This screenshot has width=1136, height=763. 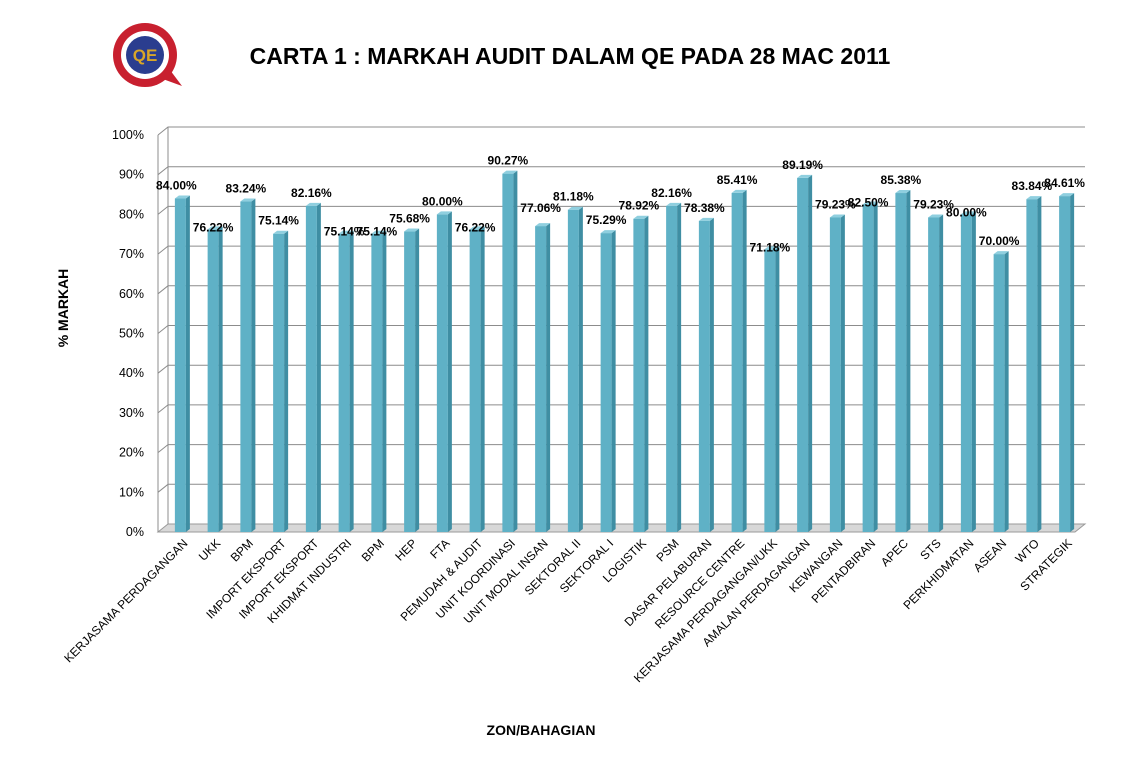 I want to click on data-label: 85.41%, so click(x=737, y=180).